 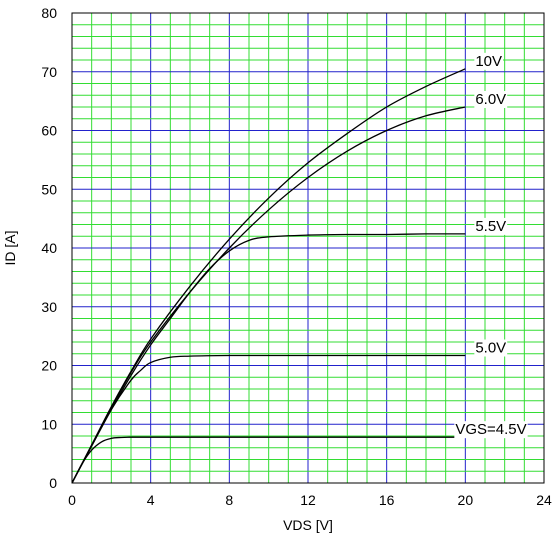 I want to click on curve-label-text: 5.0V, so click(x=490, y=348).